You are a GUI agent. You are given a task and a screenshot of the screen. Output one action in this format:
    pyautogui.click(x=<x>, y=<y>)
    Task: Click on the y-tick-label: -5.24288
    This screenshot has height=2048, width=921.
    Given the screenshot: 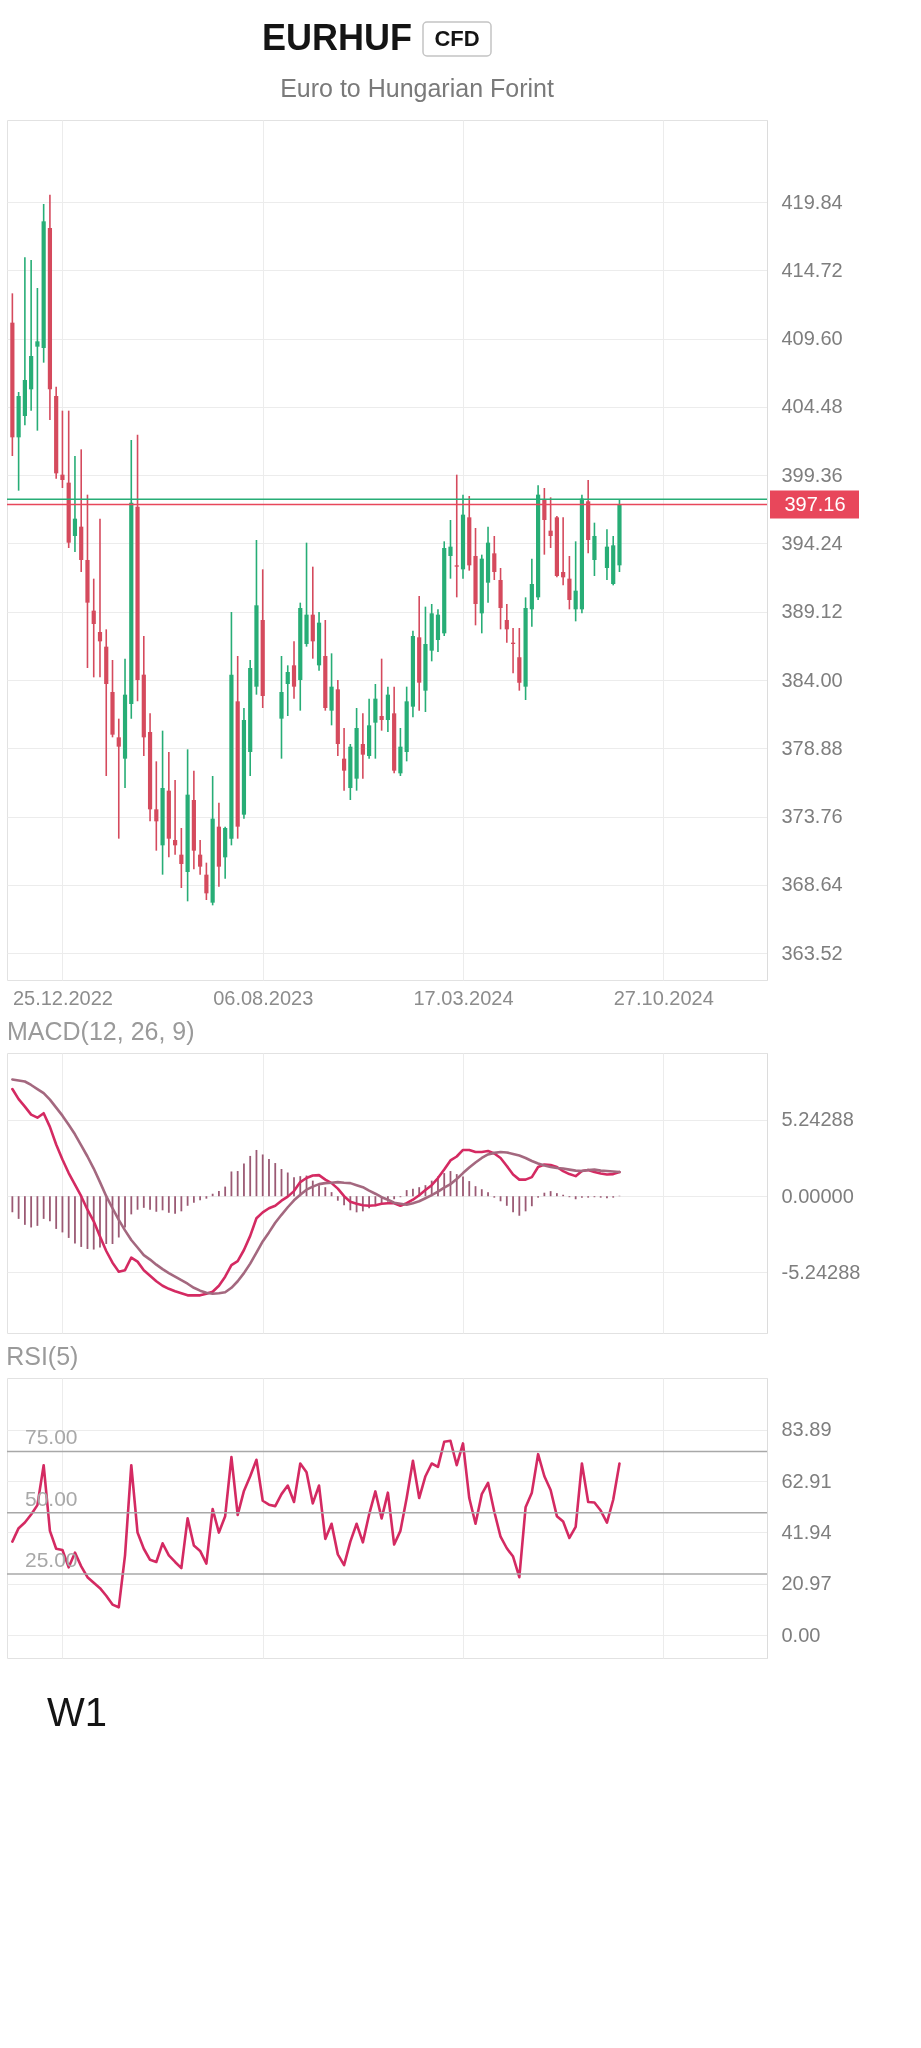 What is the action you would take?
    pyautogui.click(x=821, y=1271)
    